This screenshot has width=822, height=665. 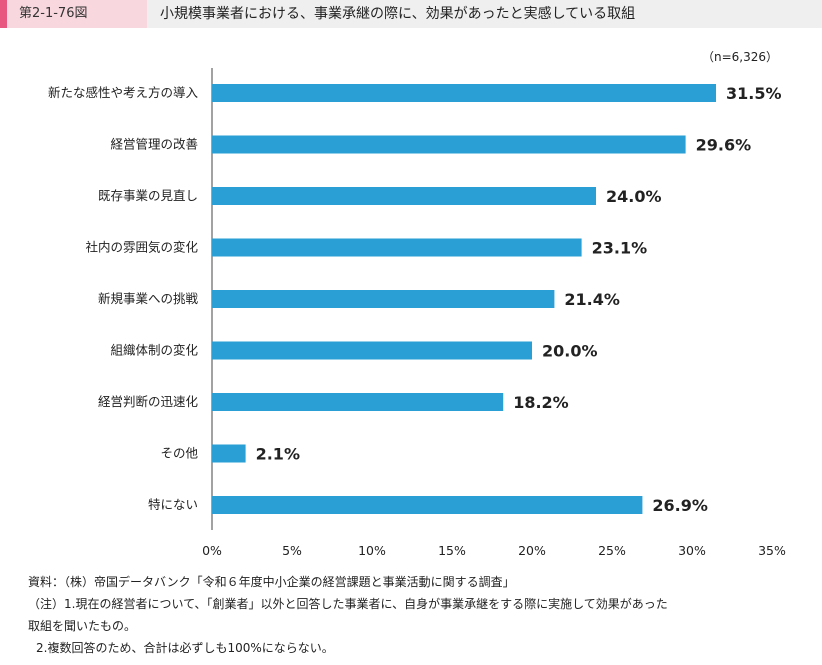 What do you see at coordinates (77, 14) in the screenshot?
I see `figure-number: 第2-1-76図` at bounding box center [77, 14].